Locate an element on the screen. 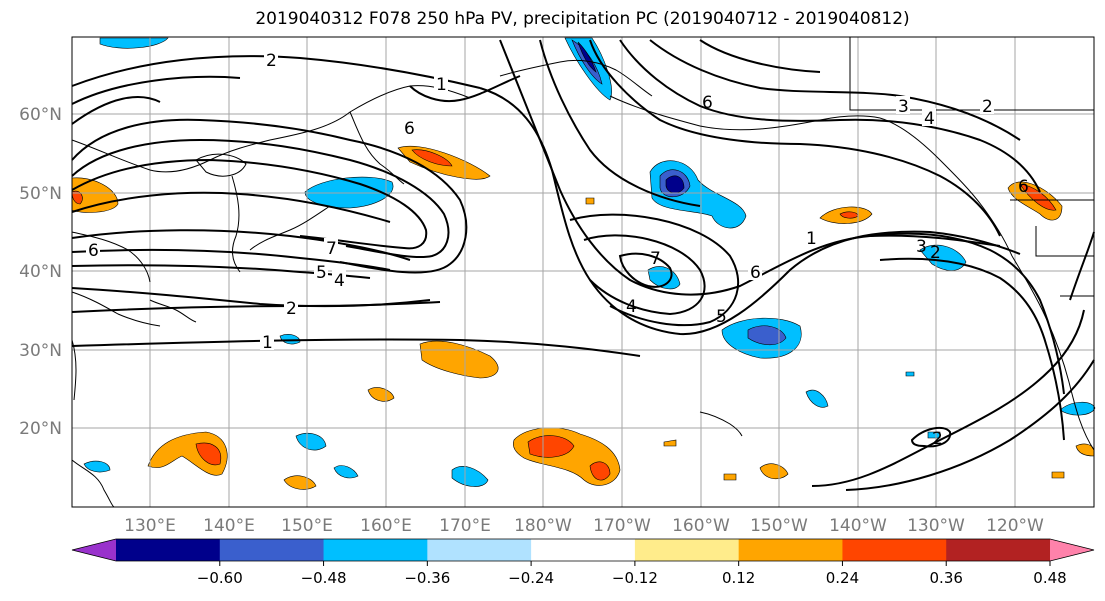  colorbar-tick-label: −0.12 is located at coordinates (635, 578).